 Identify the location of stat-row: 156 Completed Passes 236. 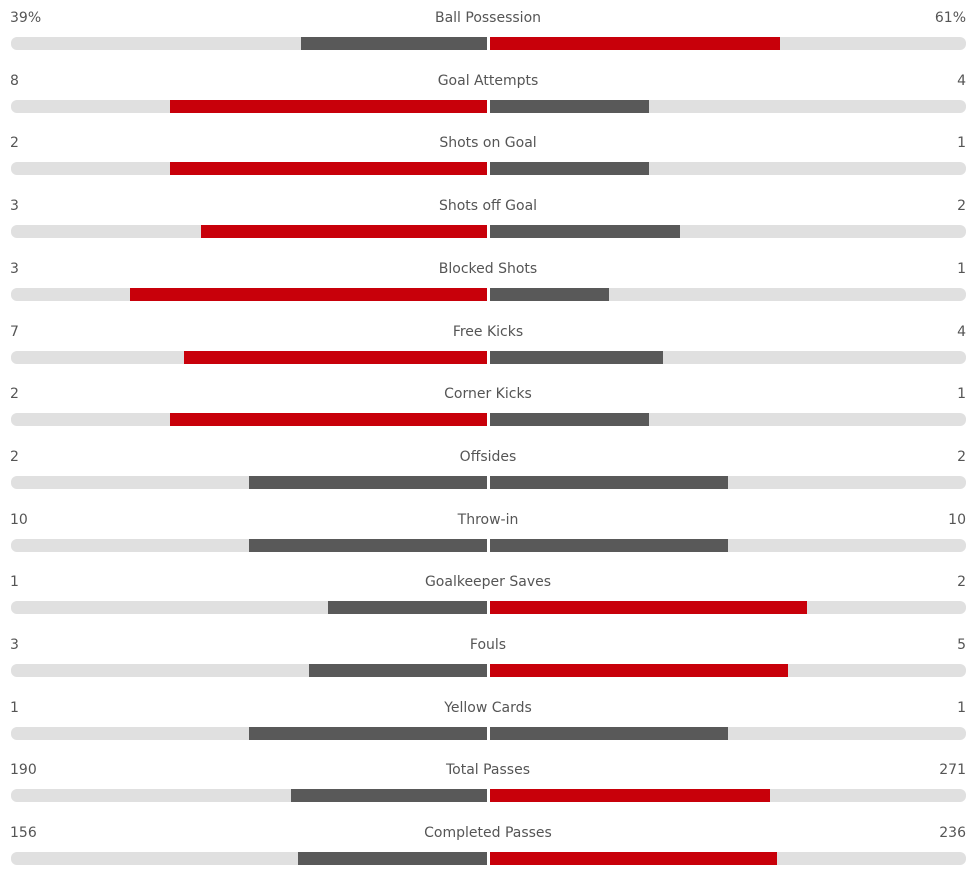
(490, 848).